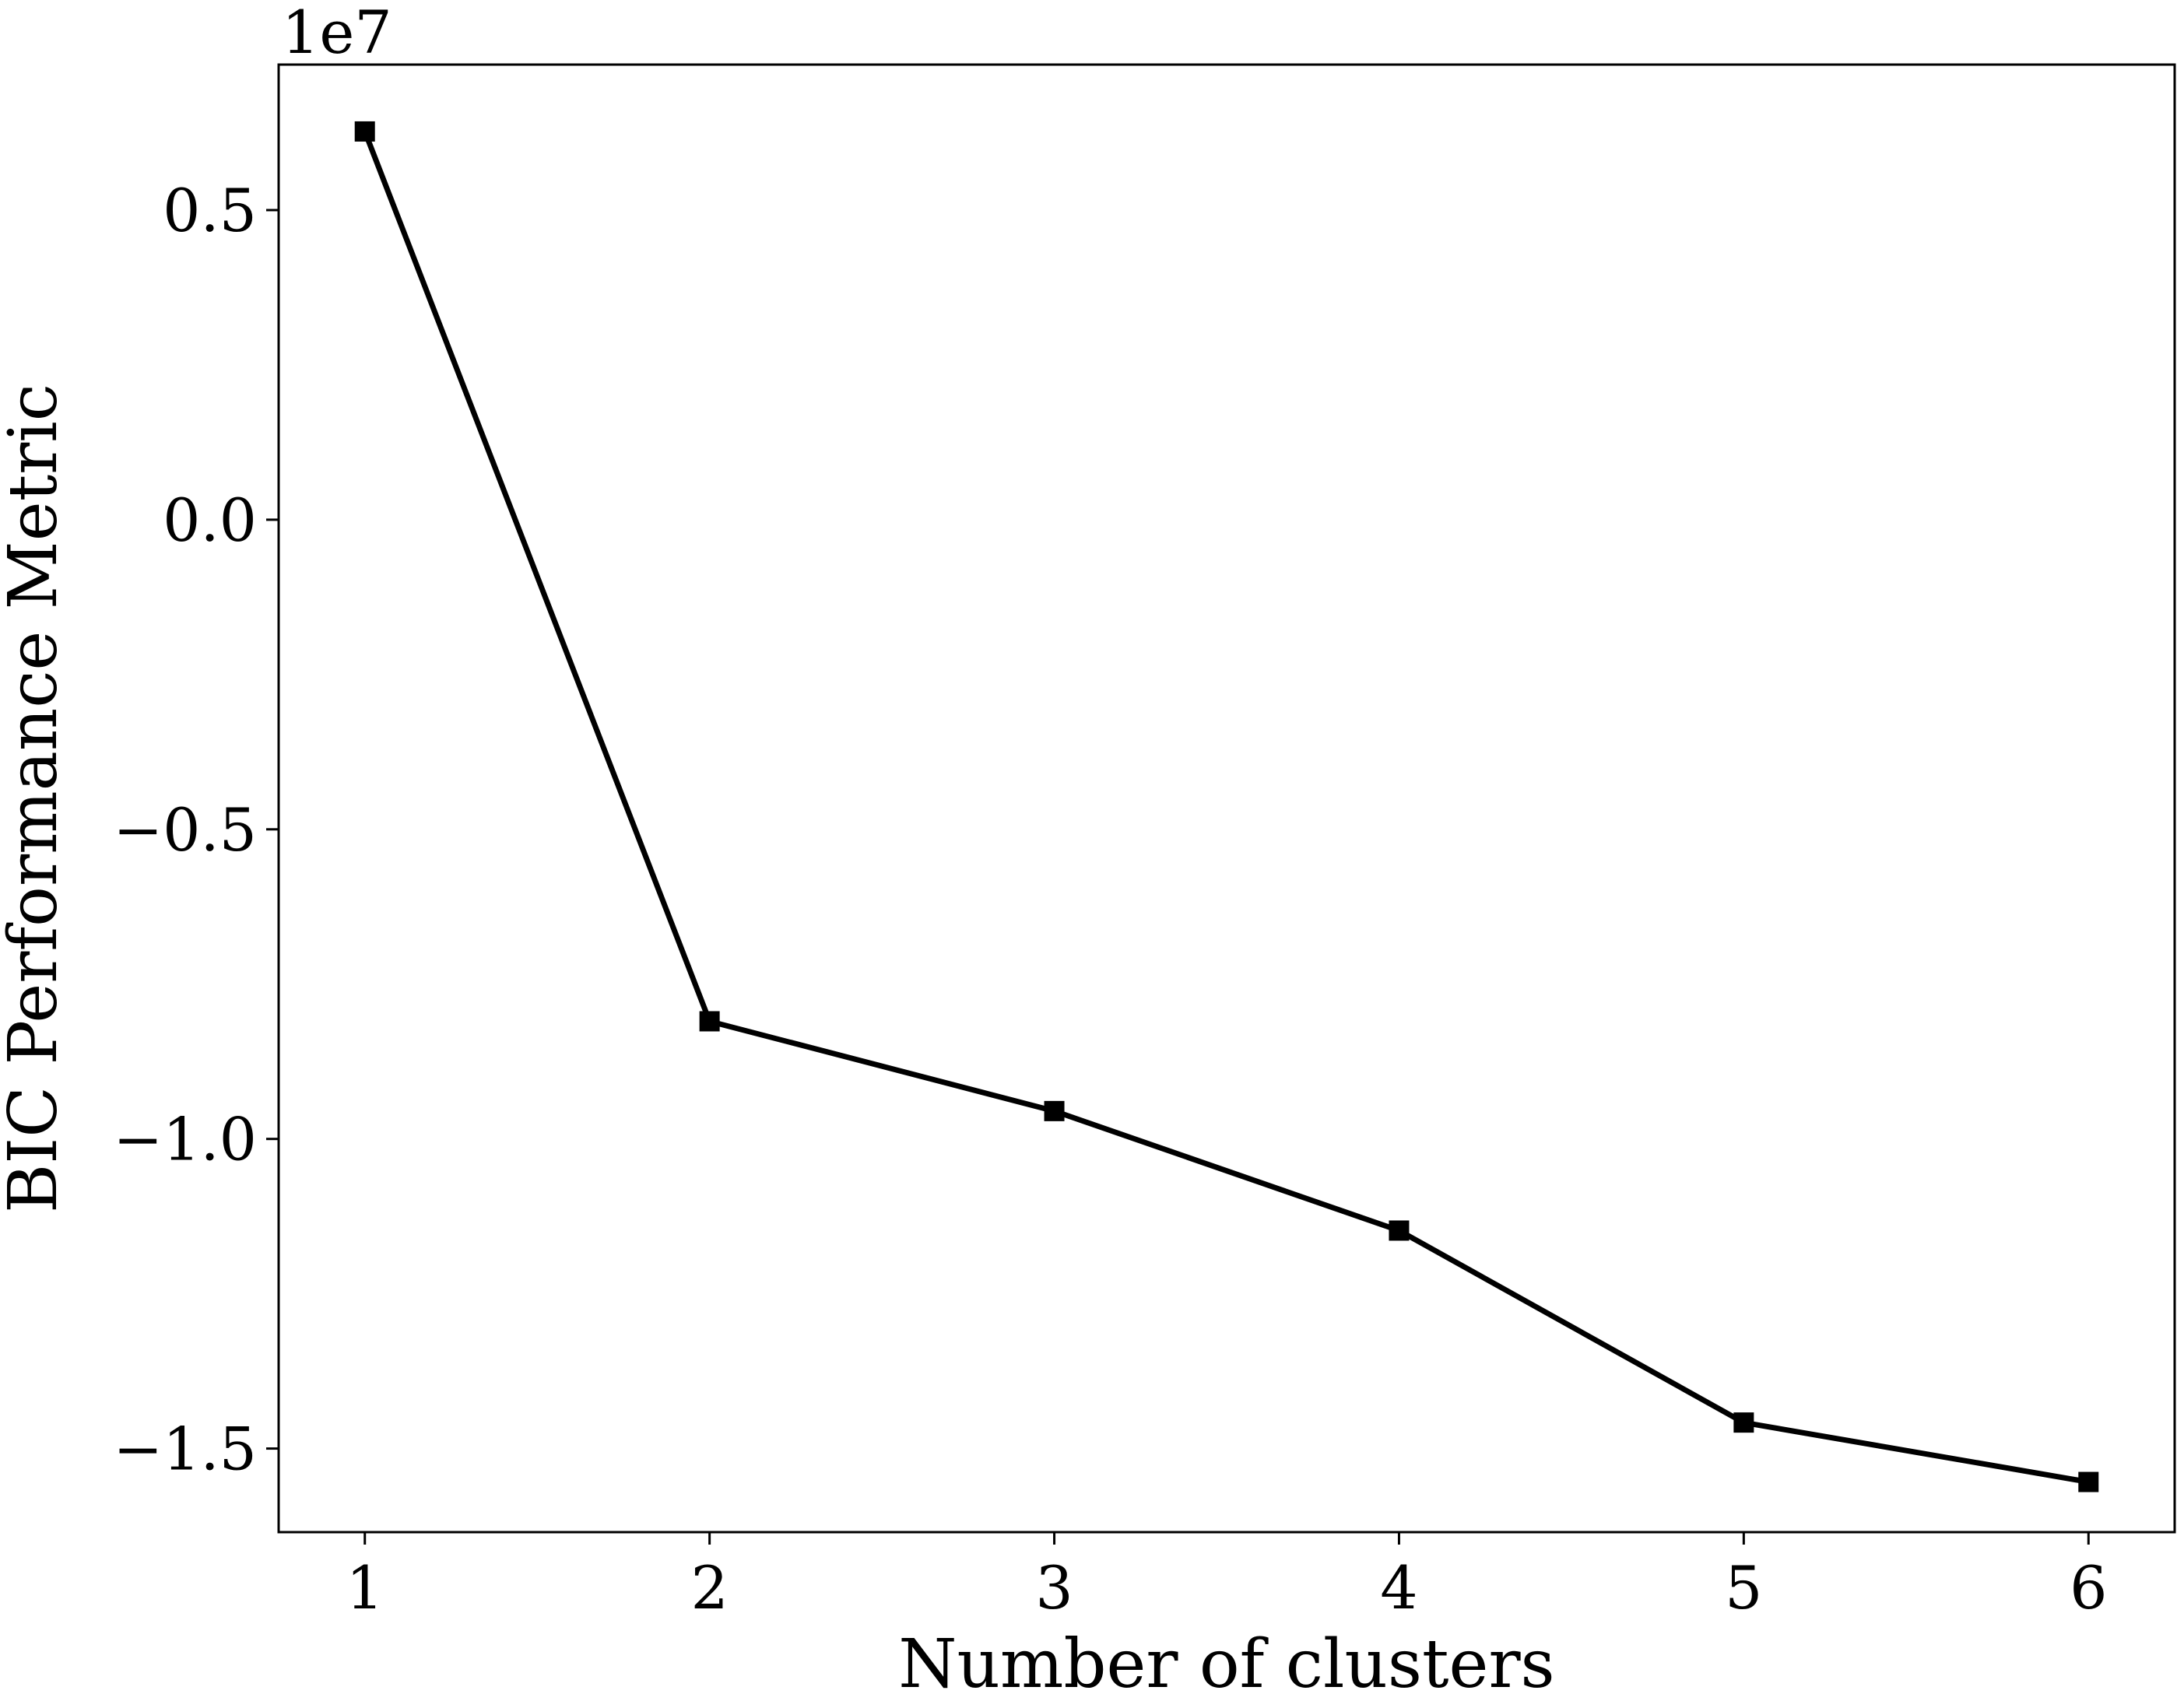 The width and height of the screenshot is (2177, 1708). I want to click on x-tick-label: 5, so click(1743, 1587).